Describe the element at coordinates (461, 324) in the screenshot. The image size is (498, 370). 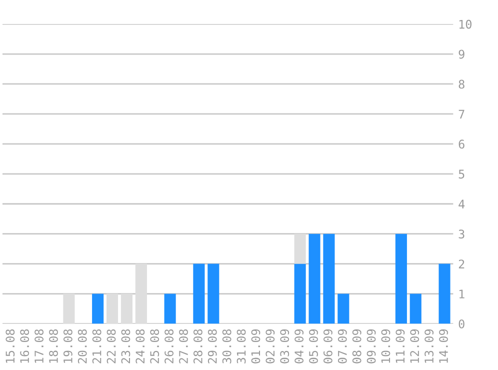
I see `y-tick-label: 0` at that location.